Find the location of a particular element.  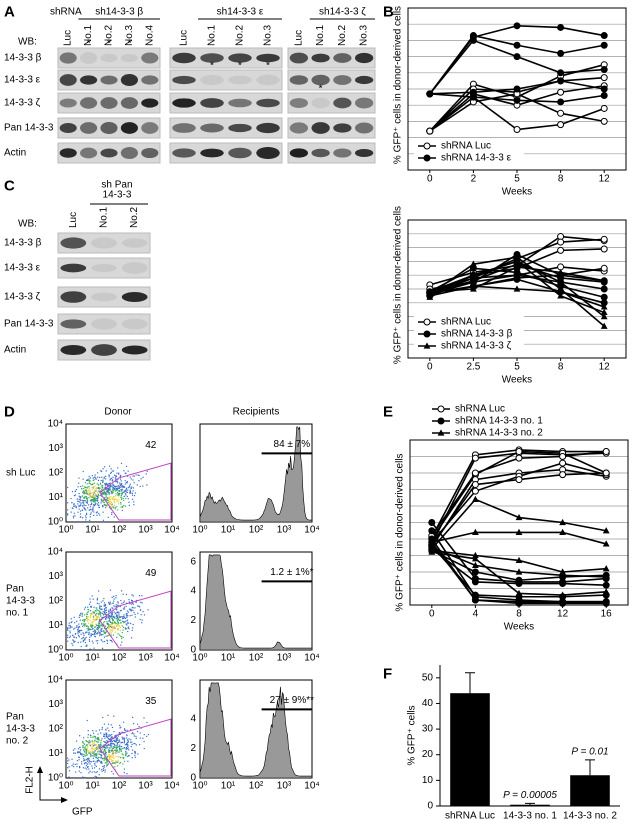

y-axis-label: % GFP⁺ cells in donor-derived cells is located at coordinates (398, 85).